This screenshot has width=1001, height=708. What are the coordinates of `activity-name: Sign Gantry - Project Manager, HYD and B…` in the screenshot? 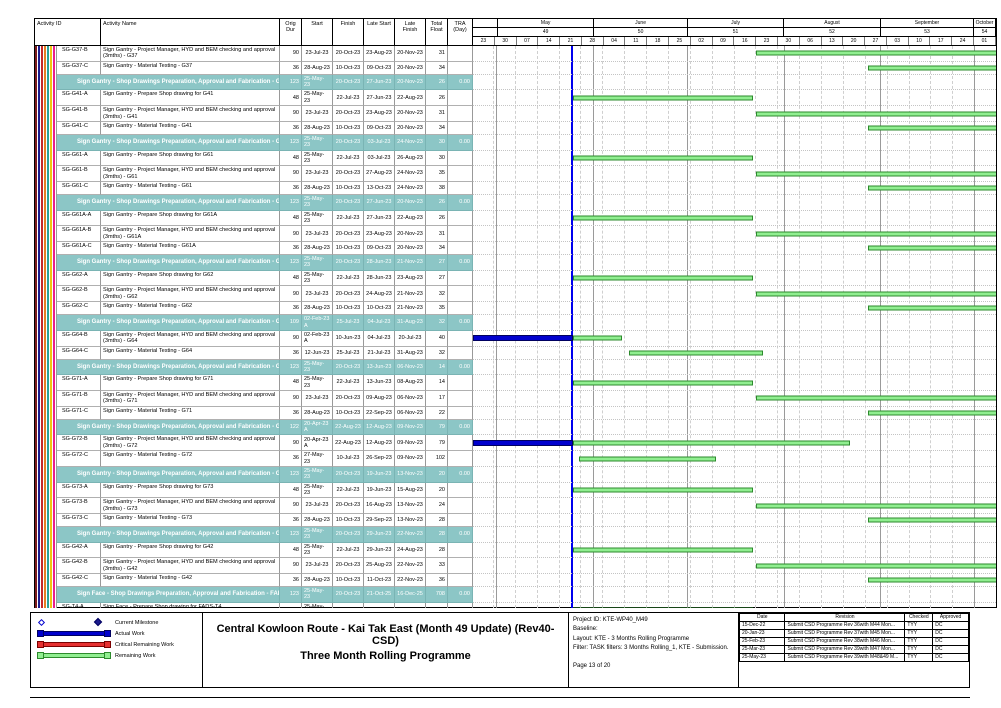 It's located at (190, 294).